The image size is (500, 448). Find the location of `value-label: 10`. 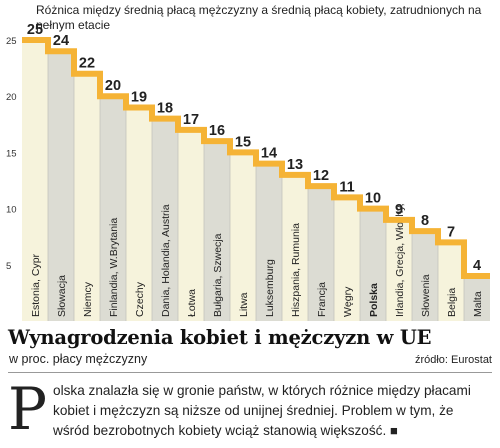

value-label: 10 is located at coordinates (373, 199).